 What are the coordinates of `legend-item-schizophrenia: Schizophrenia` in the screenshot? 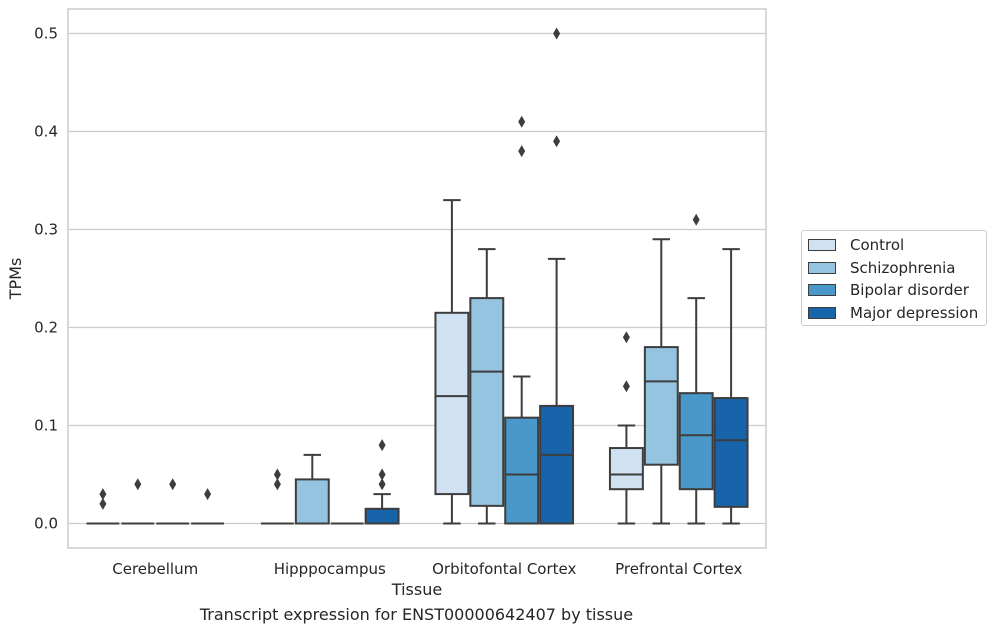 It's located at (881, 268).